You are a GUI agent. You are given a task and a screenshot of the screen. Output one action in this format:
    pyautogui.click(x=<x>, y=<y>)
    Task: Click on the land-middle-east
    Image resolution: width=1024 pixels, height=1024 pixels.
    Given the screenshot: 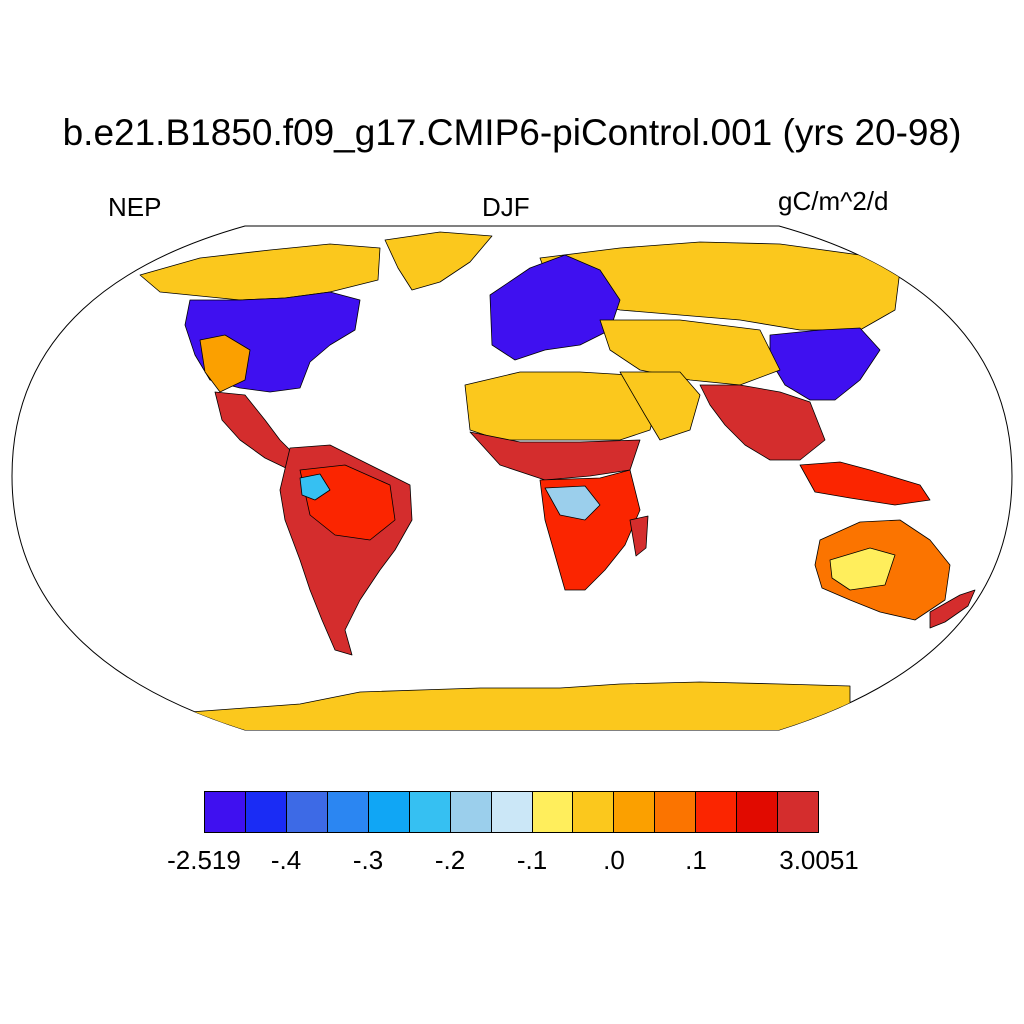 What is the action you would take?
    pyautogui.click(x=660, y=406)
    